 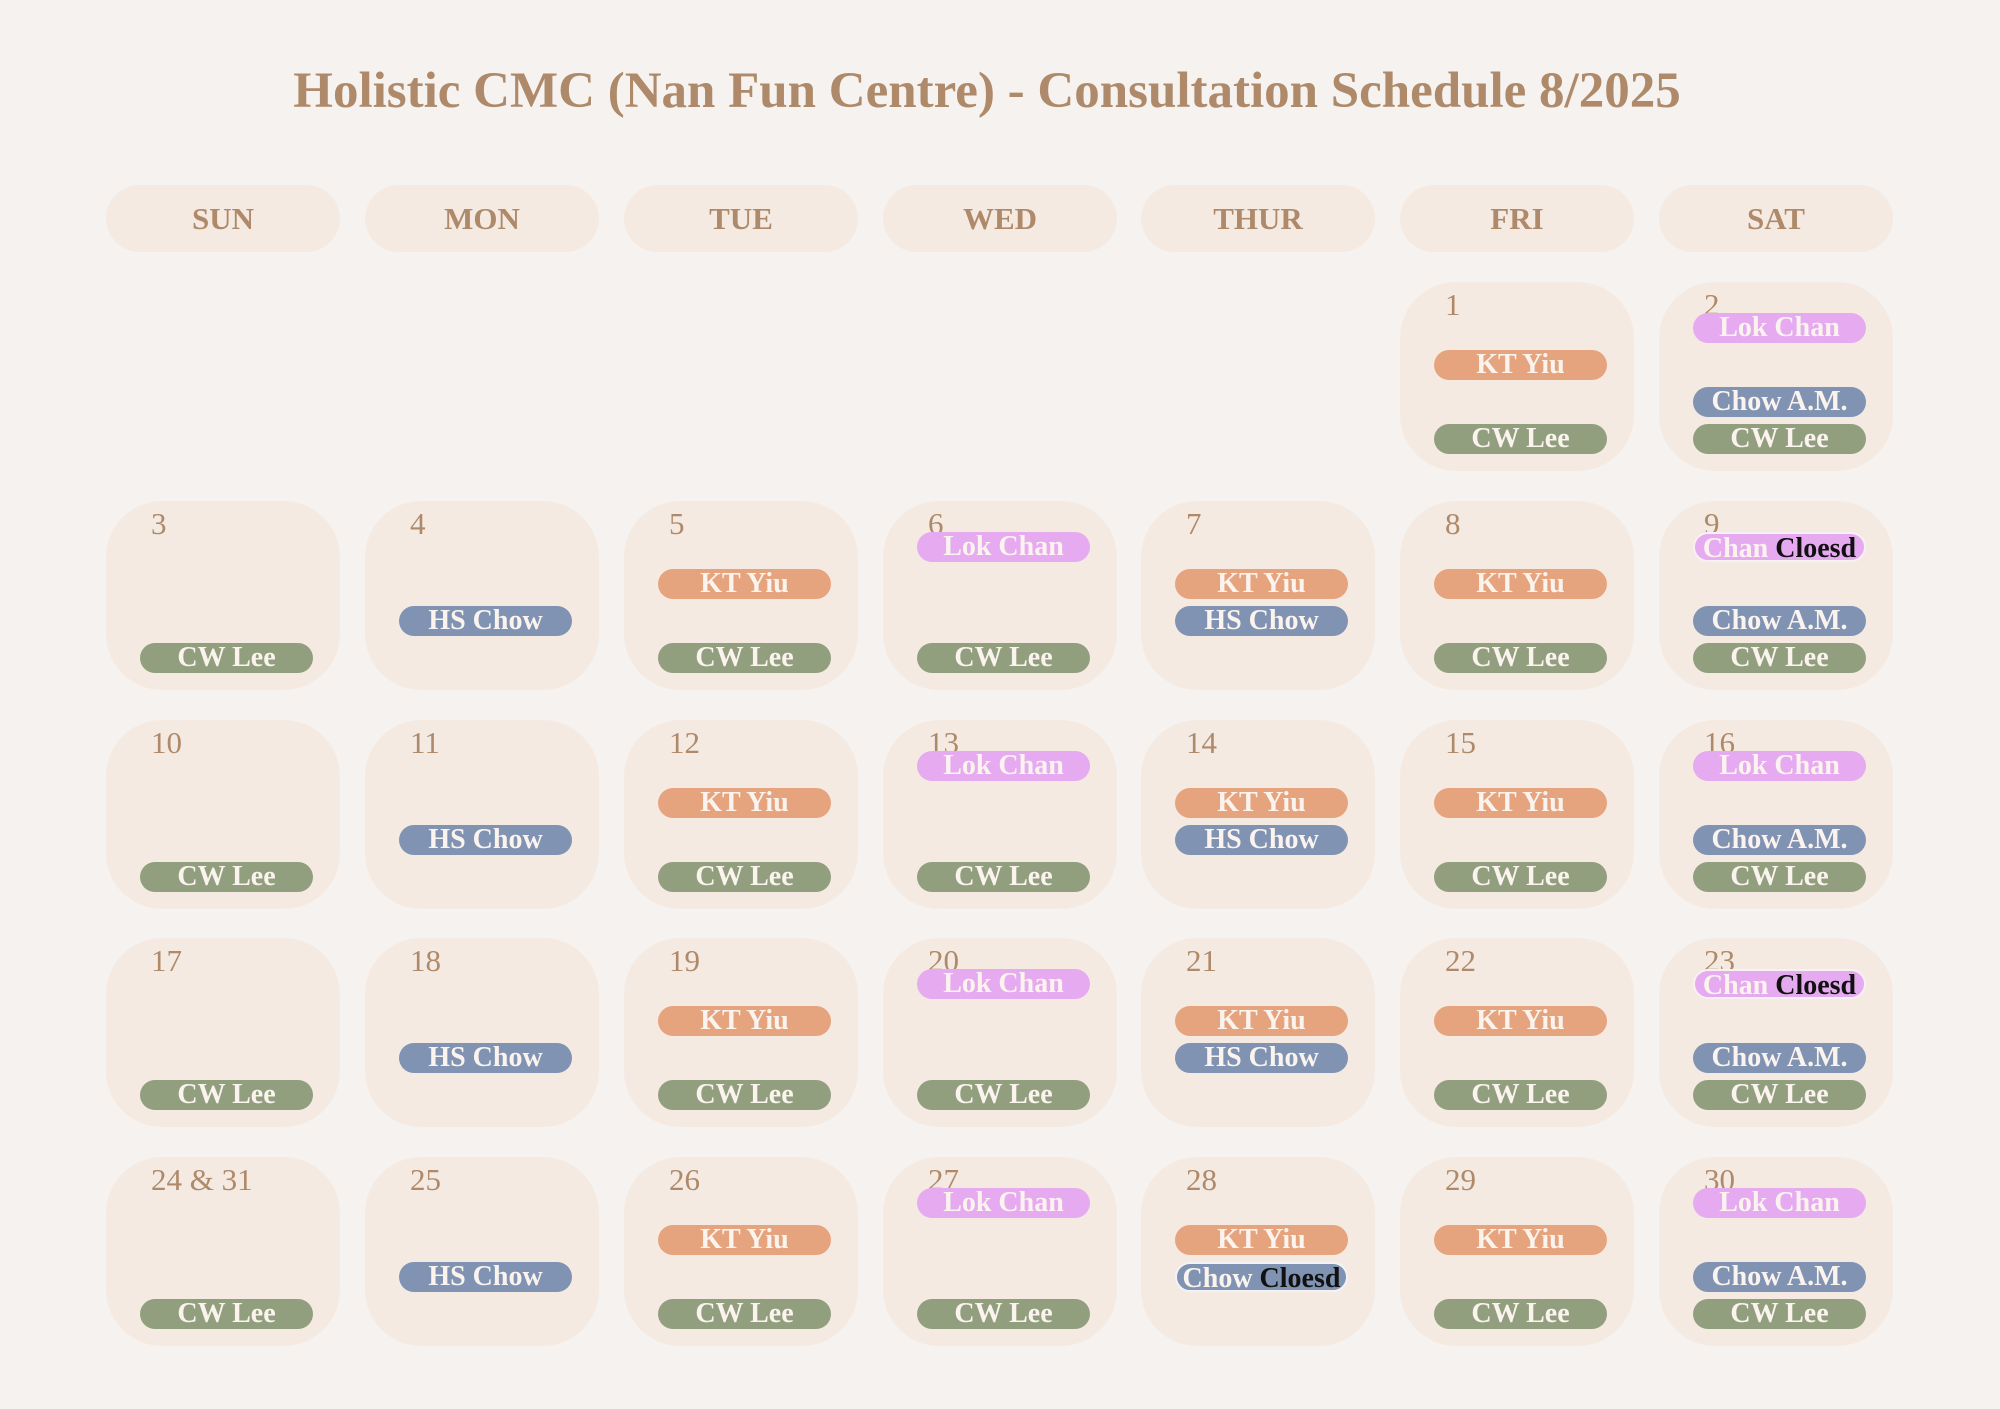 I want to click on day-cell: 10 CW Lee, so click(x=223, y=814).